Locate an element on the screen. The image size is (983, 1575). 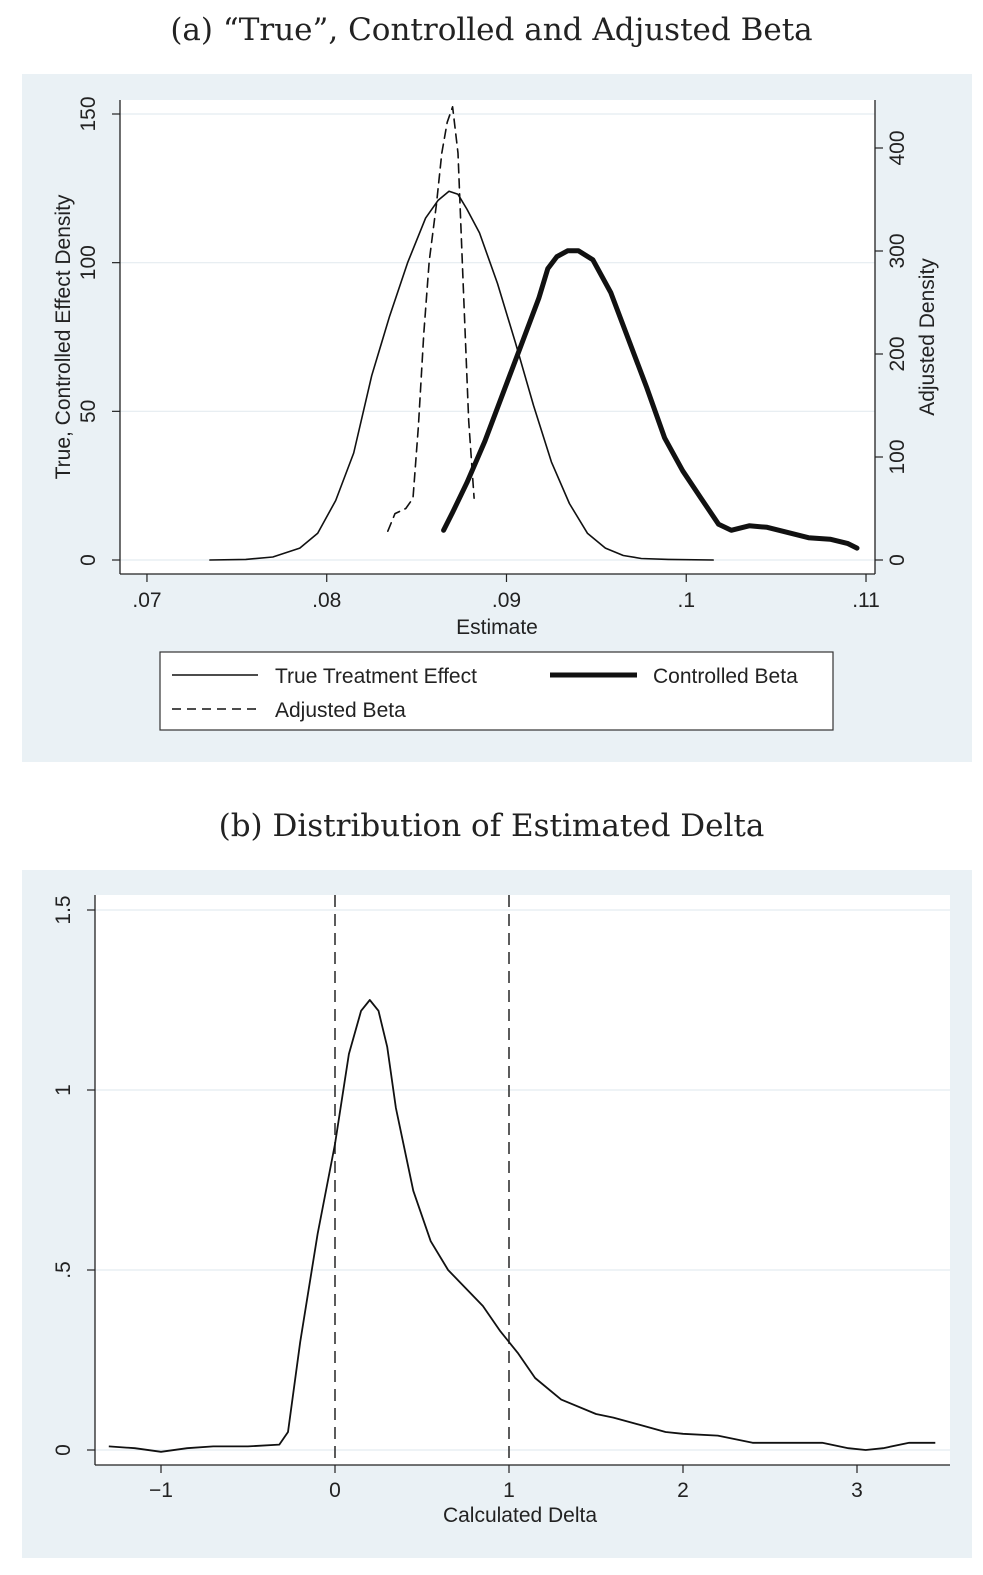
chart-a-x-tick-label: .1 is located at coordinates (686, 600).